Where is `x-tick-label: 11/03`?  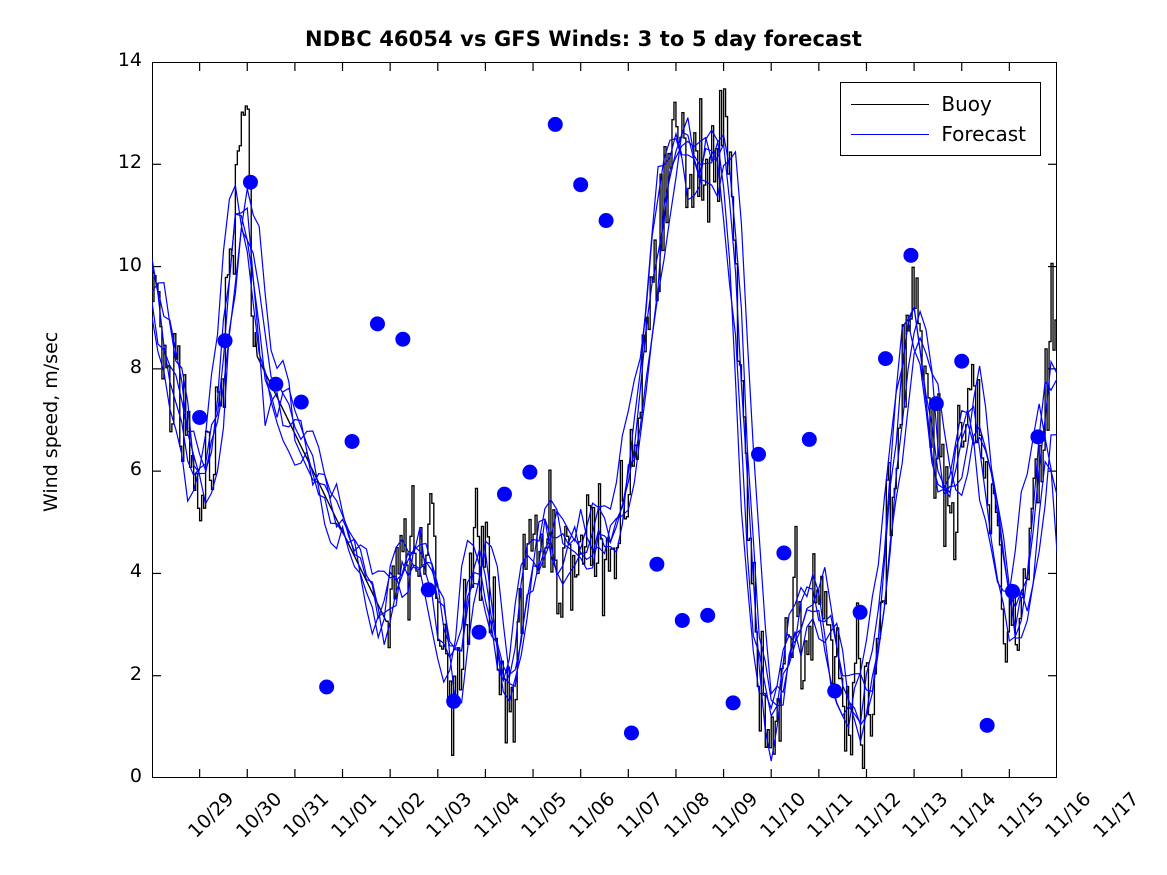
x-tick-label: 11/03 is located at coordinates (449, 815).